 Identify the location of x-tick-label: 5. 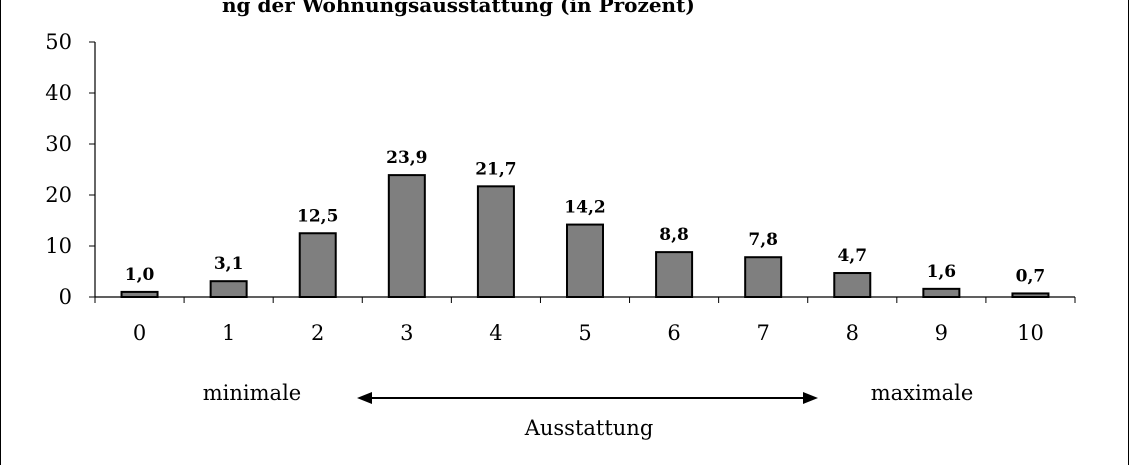
(584, 333).